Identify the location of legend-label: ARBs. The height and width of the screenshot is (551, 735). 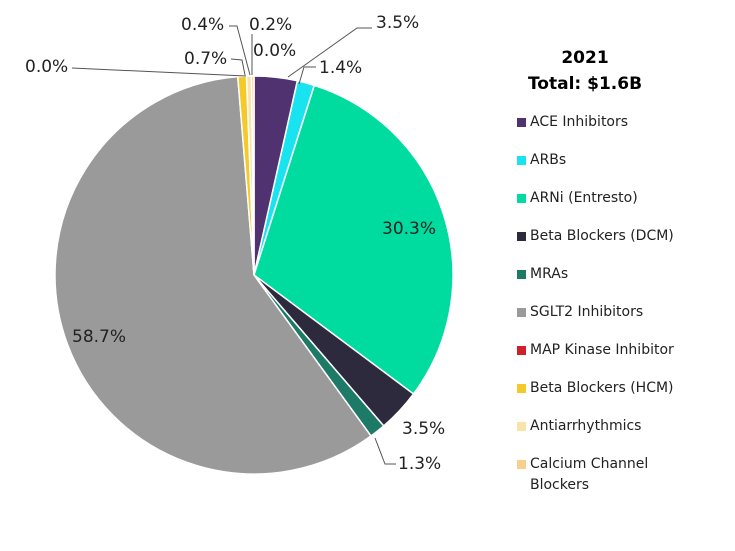
(548, 160).